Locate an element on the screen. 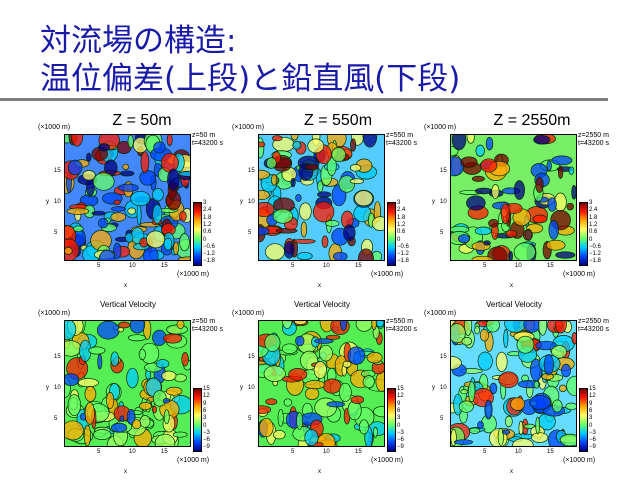  colorbar-tick-label: −1.8 is located at coordinates (595, 261).